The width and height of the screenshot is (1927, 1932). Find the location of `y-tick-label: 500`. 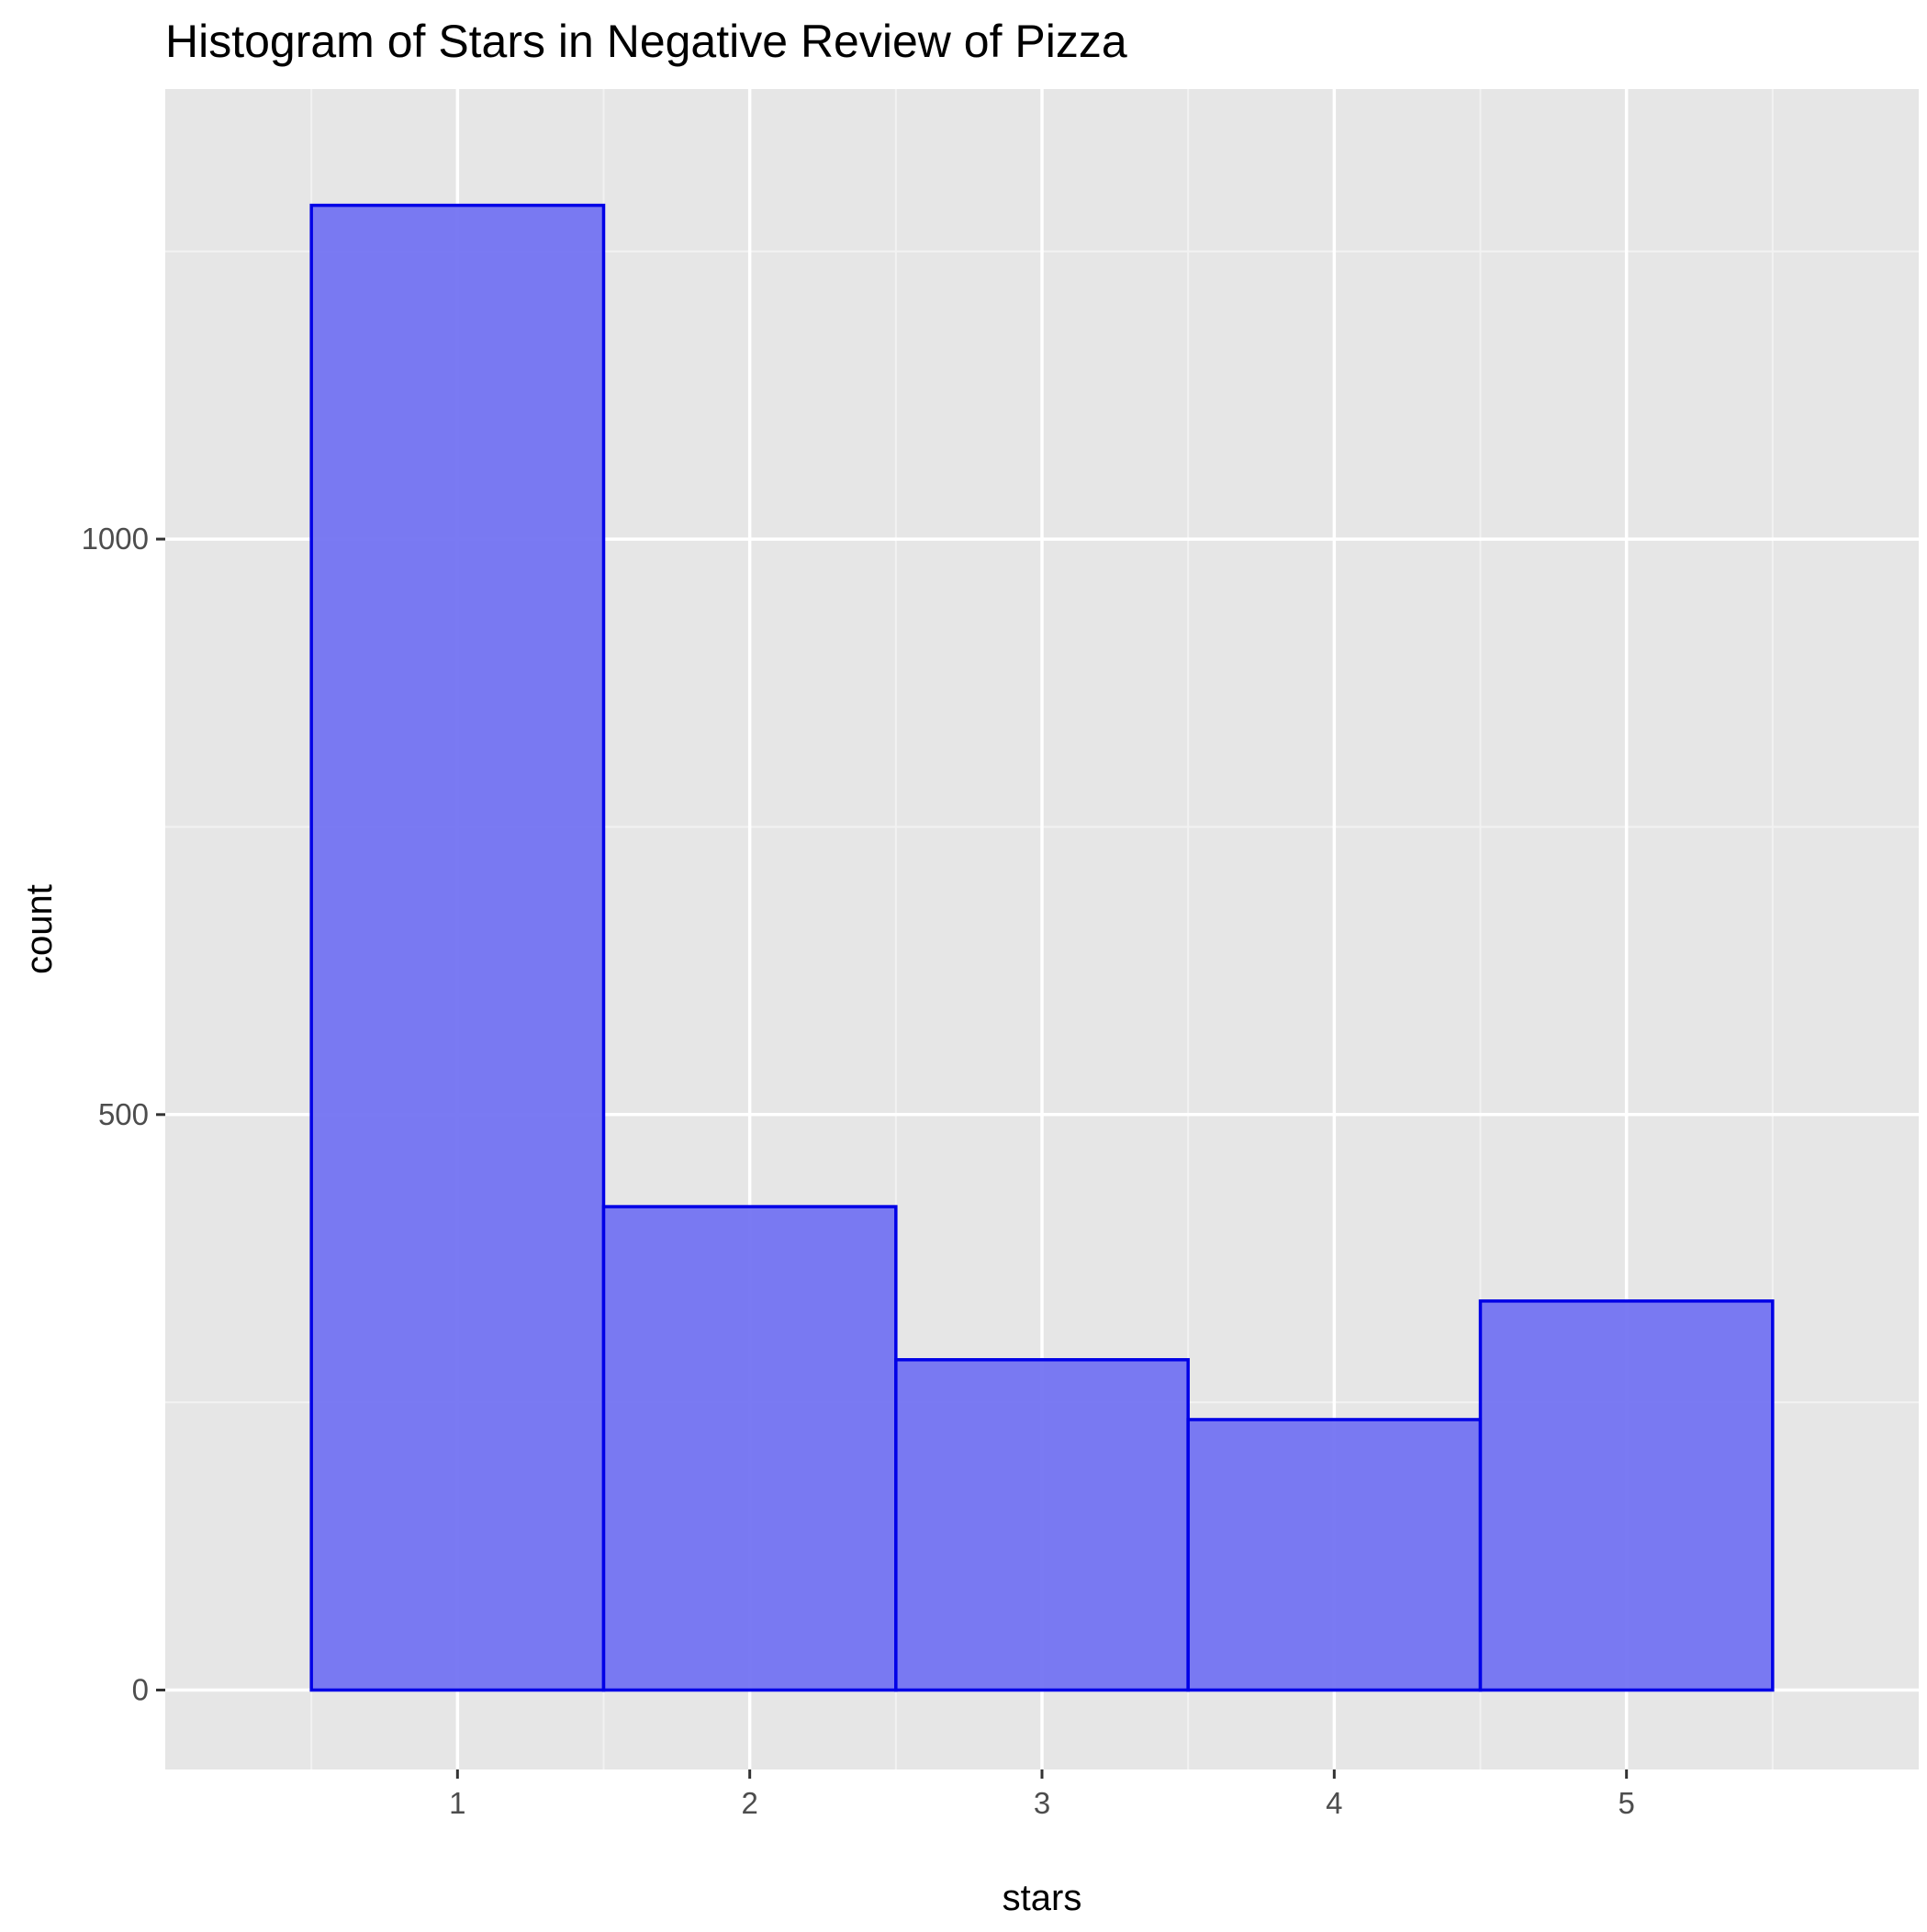

y-tick-label: 500 is located at coordinates (123, 1114).